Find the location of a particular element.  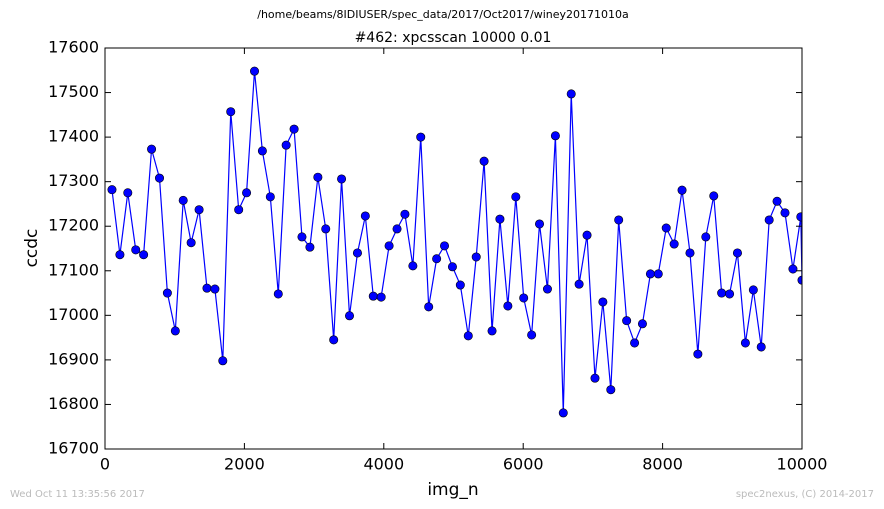

x-tick-label: 10000 is located at coordinates (802, 464).